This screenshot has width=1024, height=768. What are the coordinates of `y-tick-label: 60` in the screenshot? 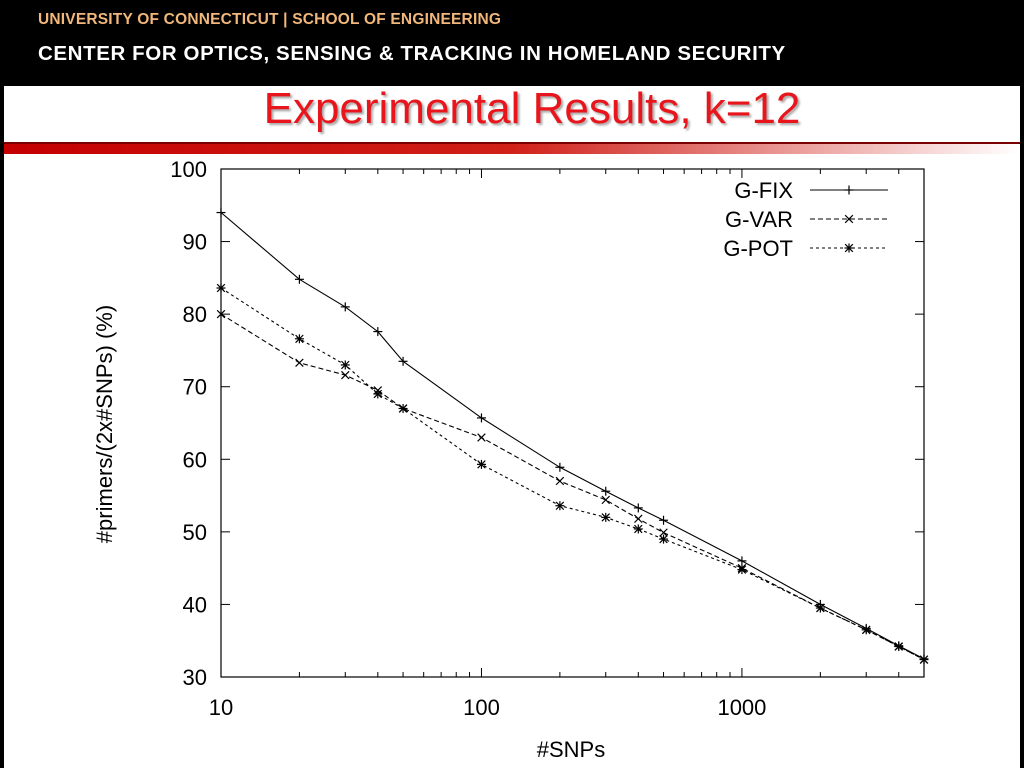 It's located at (195, 459).